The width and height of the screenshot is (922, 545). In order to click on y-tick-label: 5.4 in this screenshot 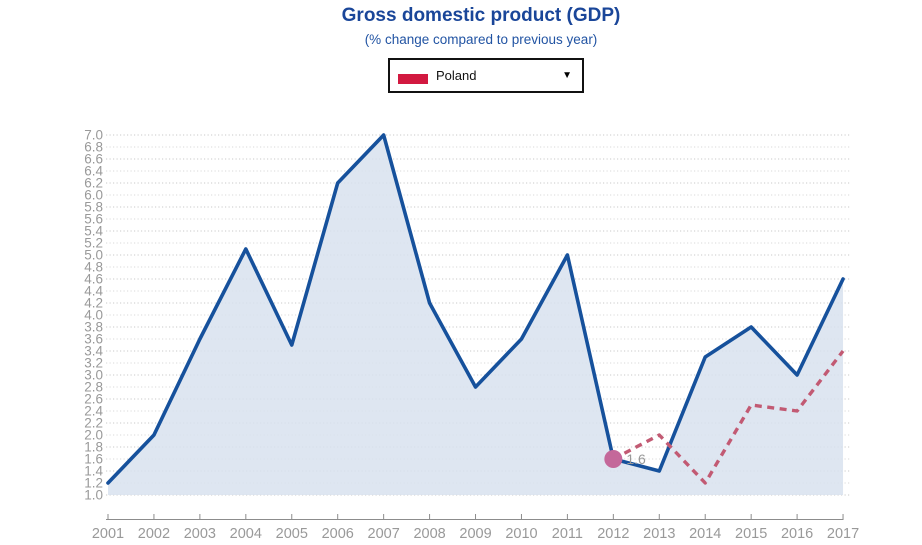, I will do `click(93, 231)`.